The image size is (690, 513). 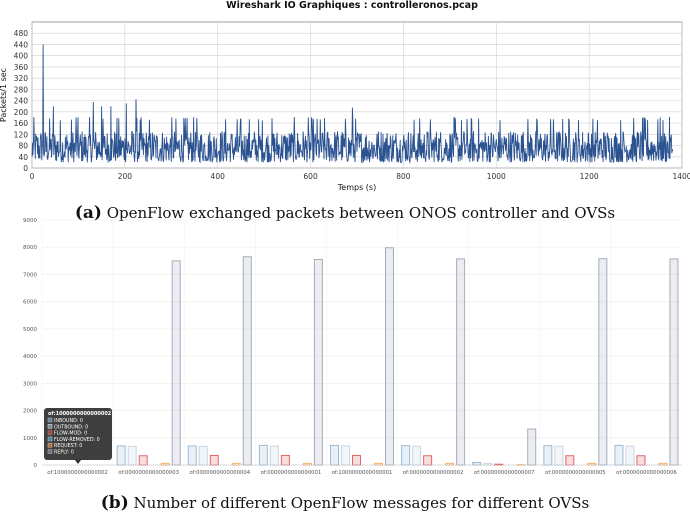 I want to click on tooltip-line: REPLY: 0, so click(x=64, y=453).